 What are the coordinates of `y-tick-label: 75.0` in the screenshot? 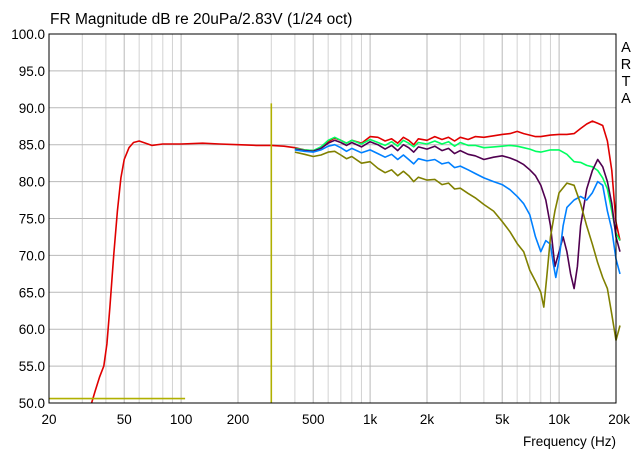 It's located at (32, 219).